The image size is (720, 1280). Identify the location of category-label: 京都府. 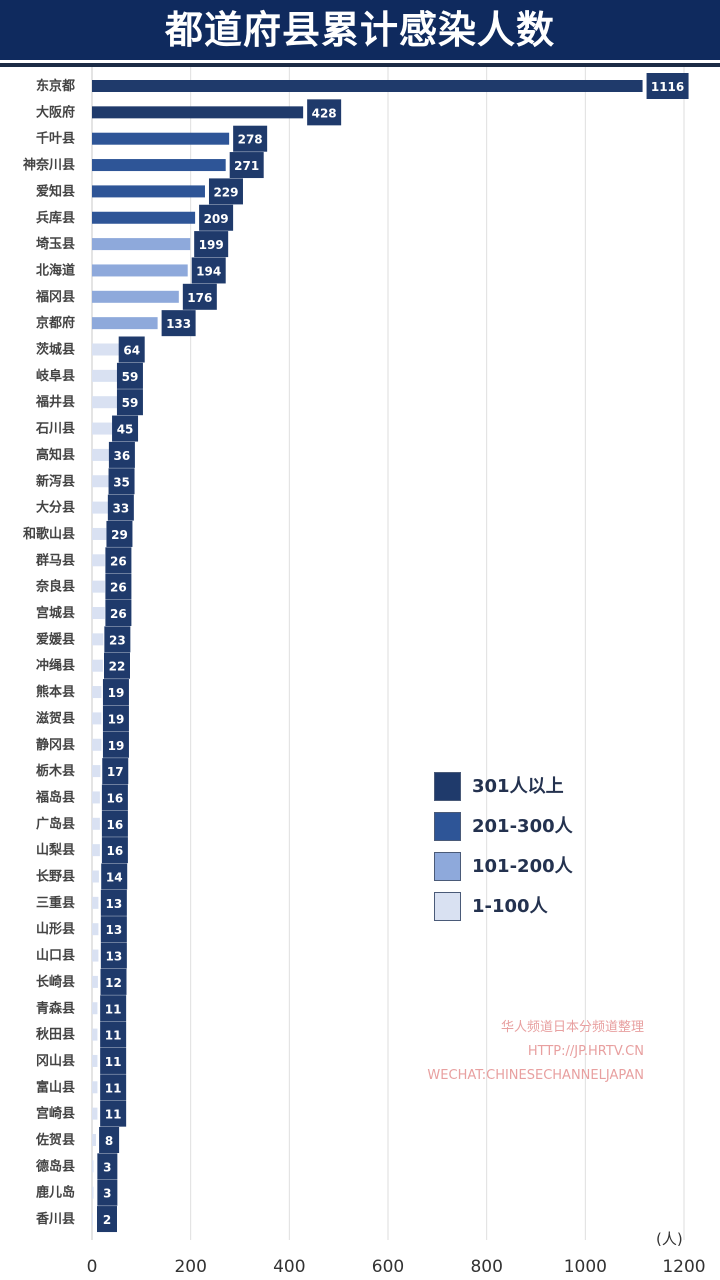
(55, 323).